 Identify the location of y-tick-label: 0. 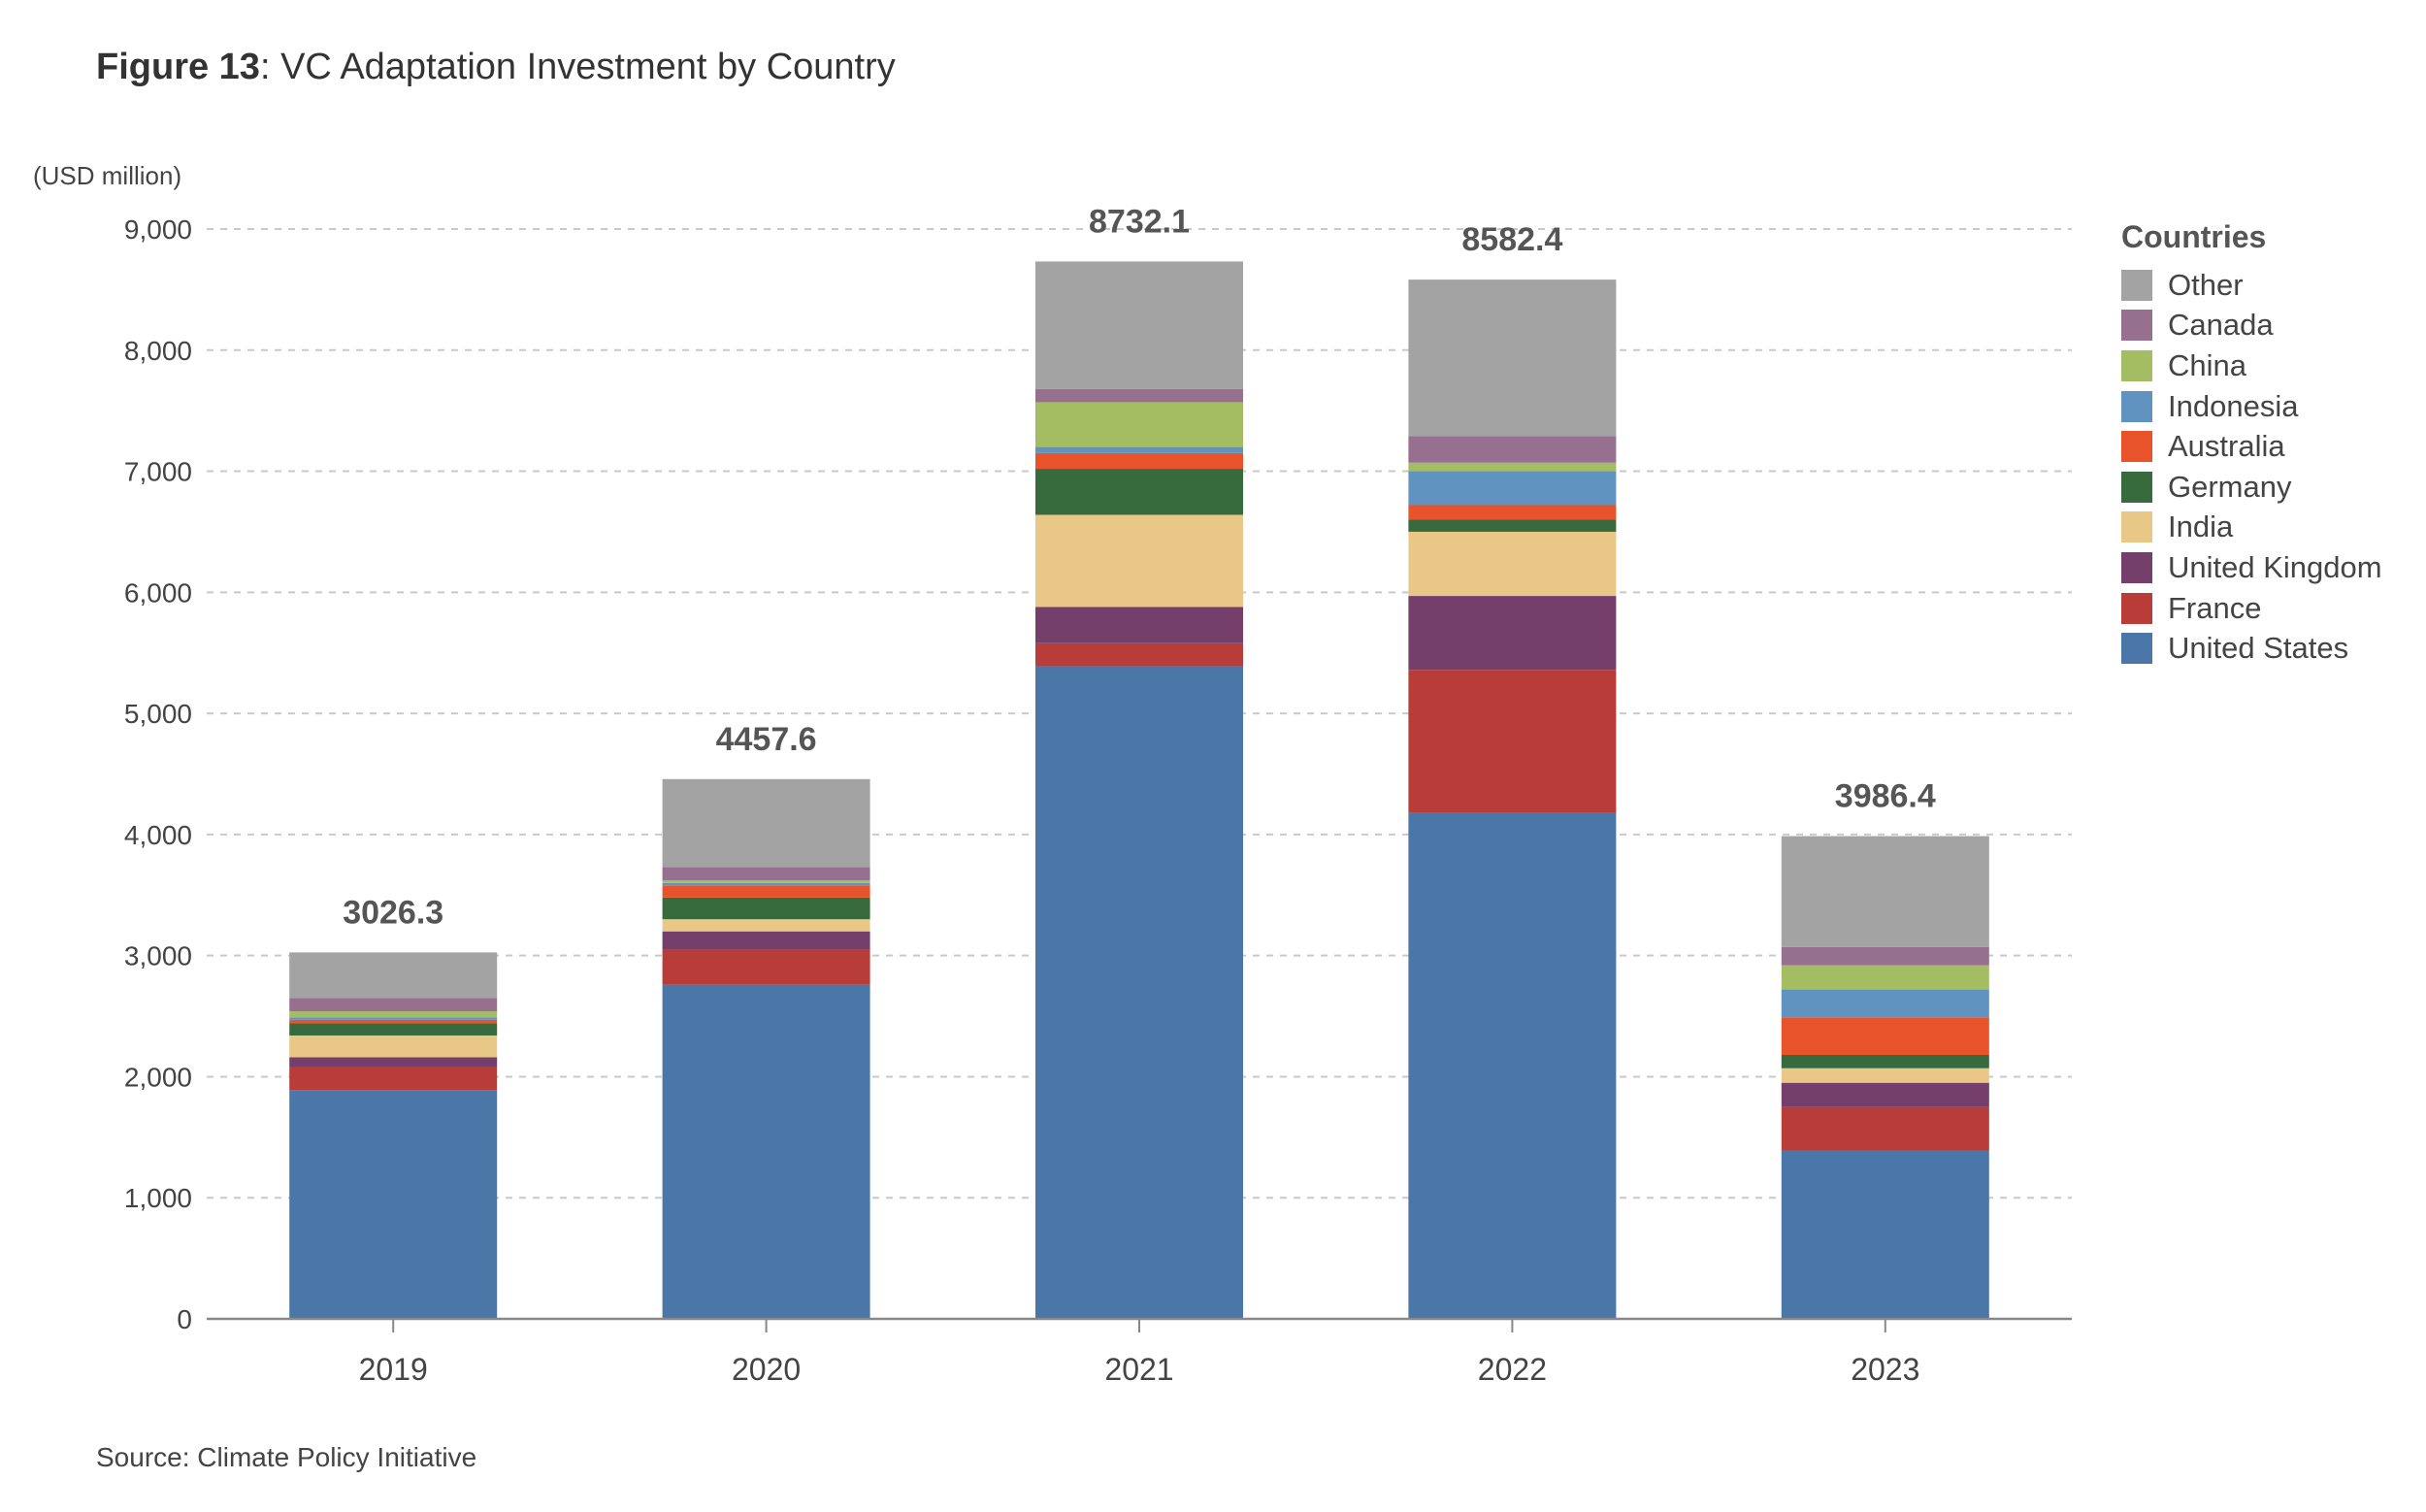
(184, 1319).